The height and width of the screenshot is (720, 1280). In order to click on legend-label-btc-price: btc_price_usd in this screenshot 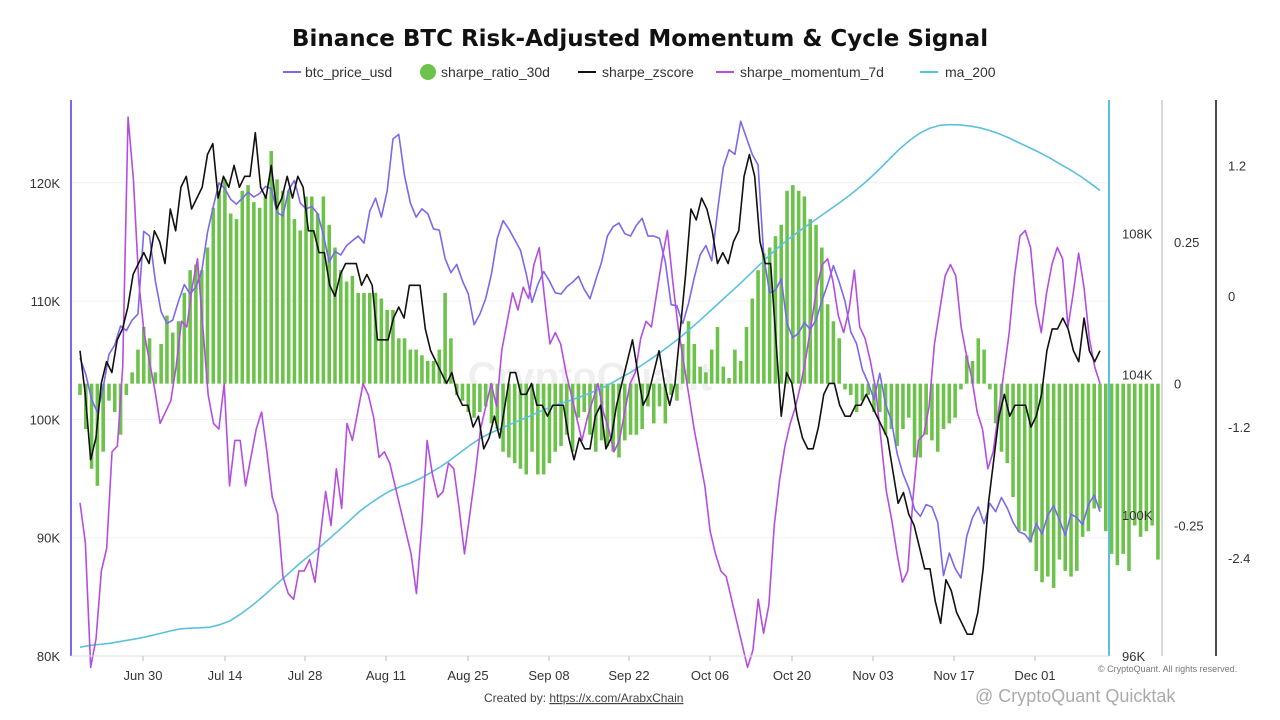, I will do `click(348, 72)`.